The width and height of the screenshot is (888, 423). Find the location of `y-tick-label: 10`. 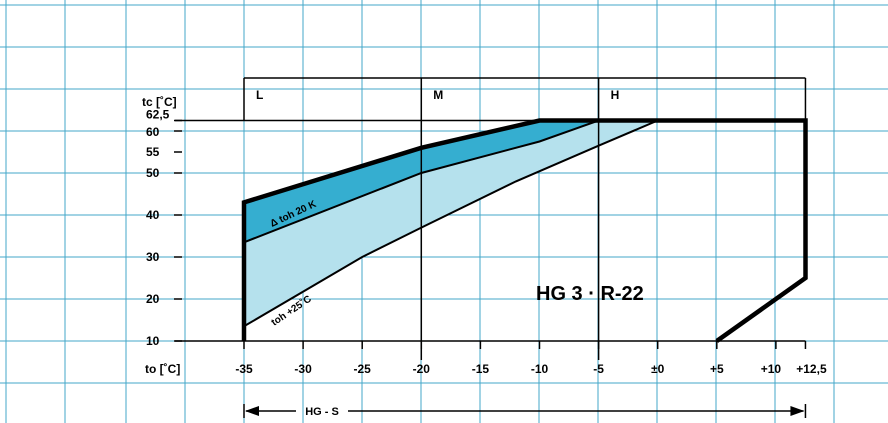

y-tick-label: 10 is located at coordinates (153, 341).